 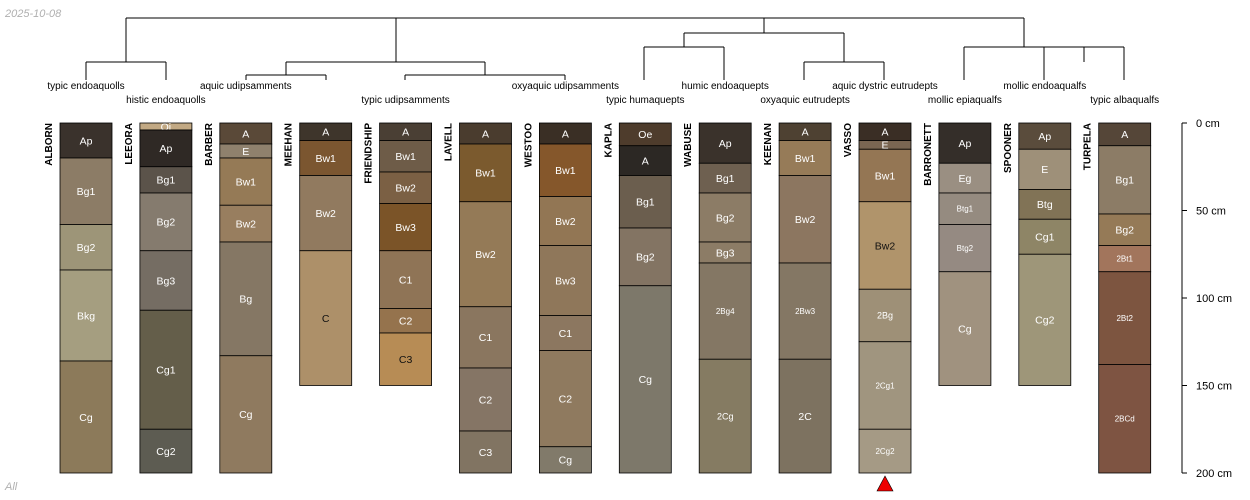 What do you see at coordinates (1124, 259) in the screenshot?
I see `horizon-label: 2Bt1` at bounding box center [1124, 259].